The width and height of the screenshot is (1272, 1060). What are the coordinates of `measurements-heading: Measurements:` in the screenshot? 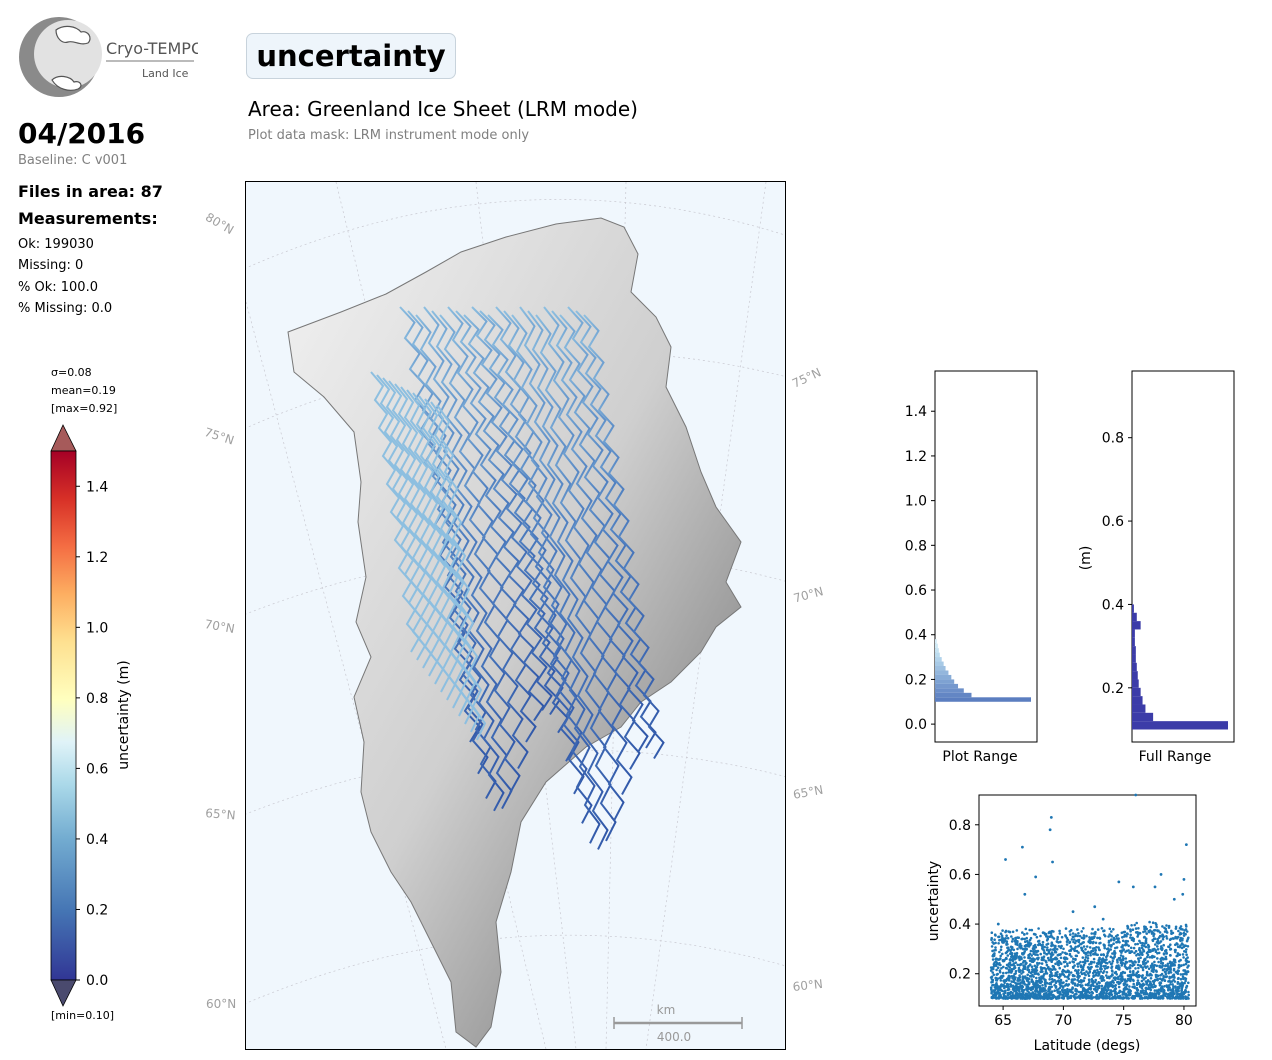 It's located at (88, 218).